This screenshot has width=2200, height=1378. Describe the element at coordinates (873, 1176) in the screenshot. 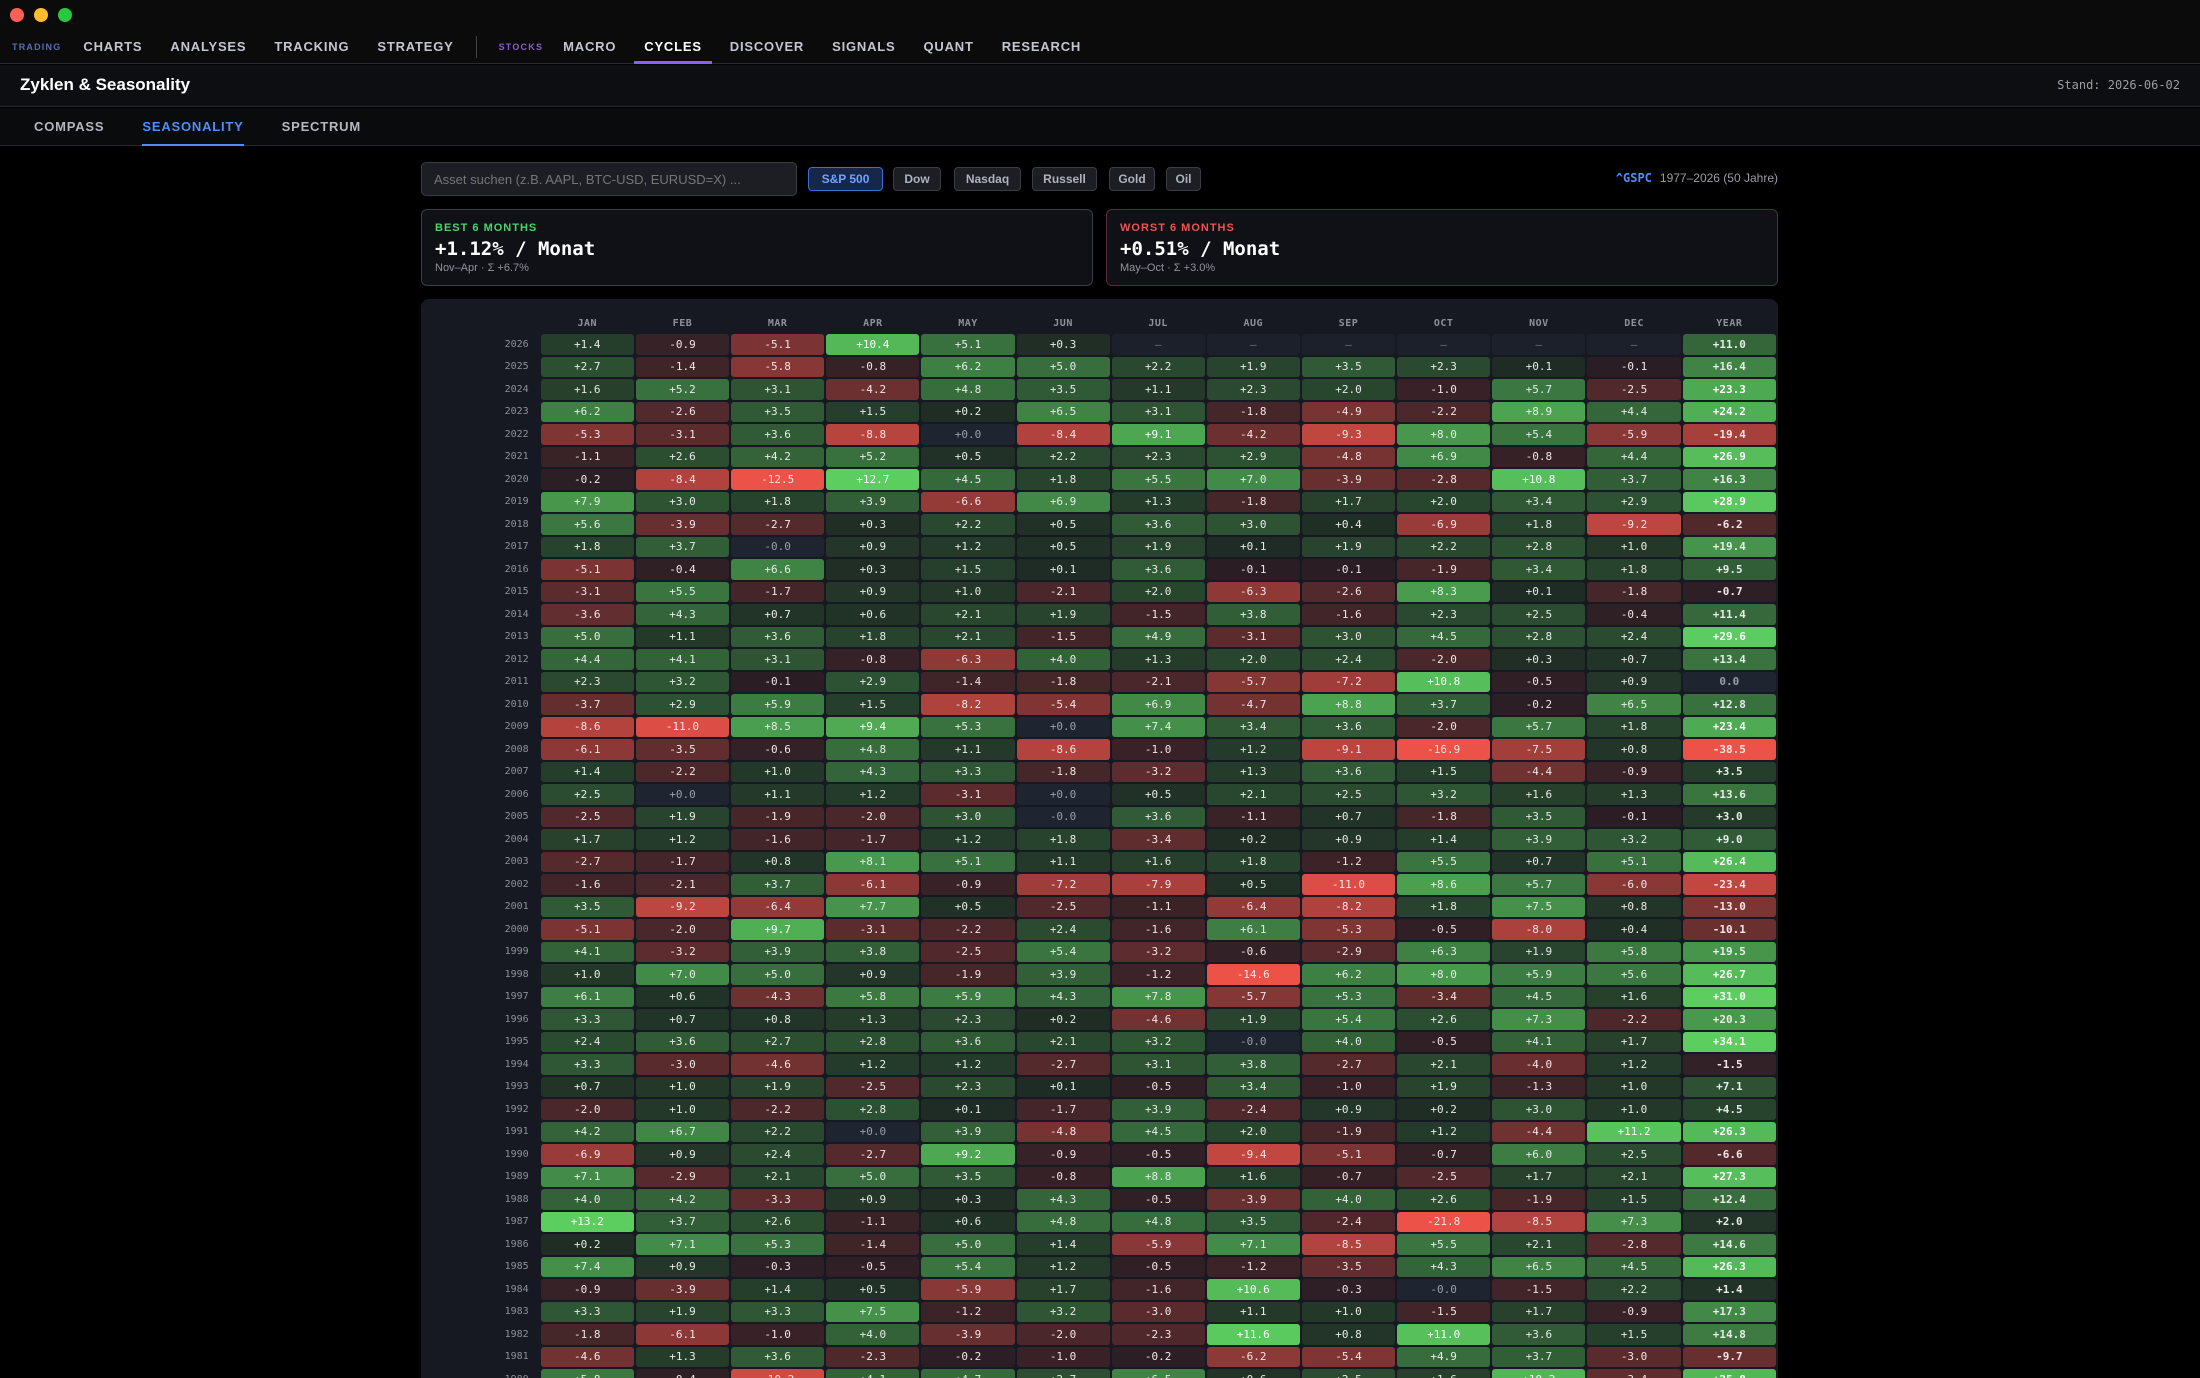

I see `month-return-cell: +5.0` at that location.